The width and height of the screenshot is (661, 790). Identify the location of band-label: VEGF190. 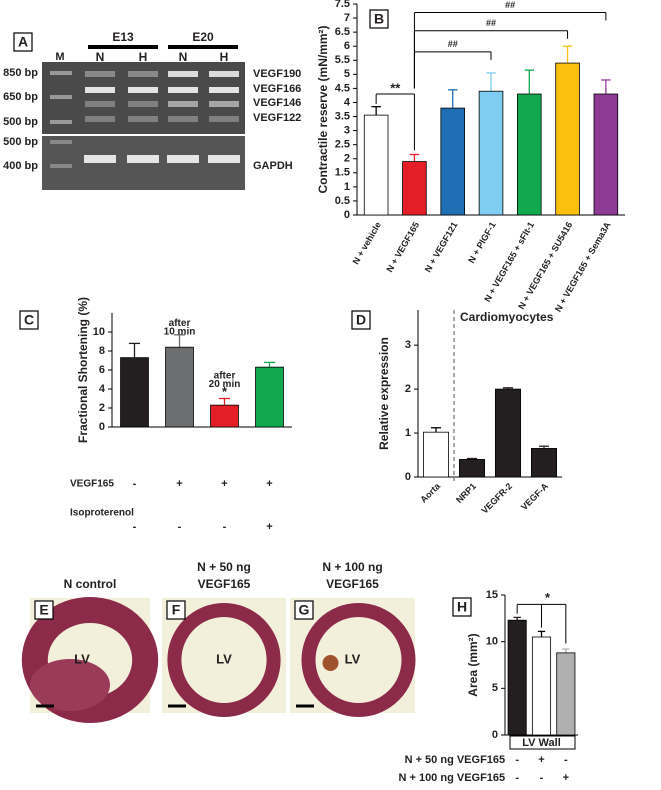
(277, 74).